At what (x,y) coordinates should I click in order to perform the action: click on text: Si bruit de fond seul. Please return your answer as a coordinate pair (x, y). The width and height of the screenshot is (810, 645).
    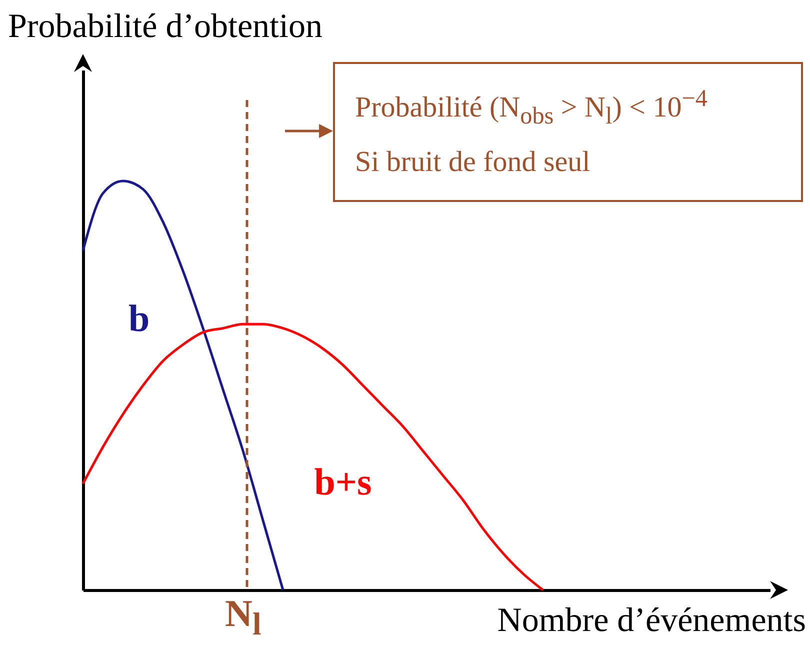
    Looking at the image, I should click on (473, 162).